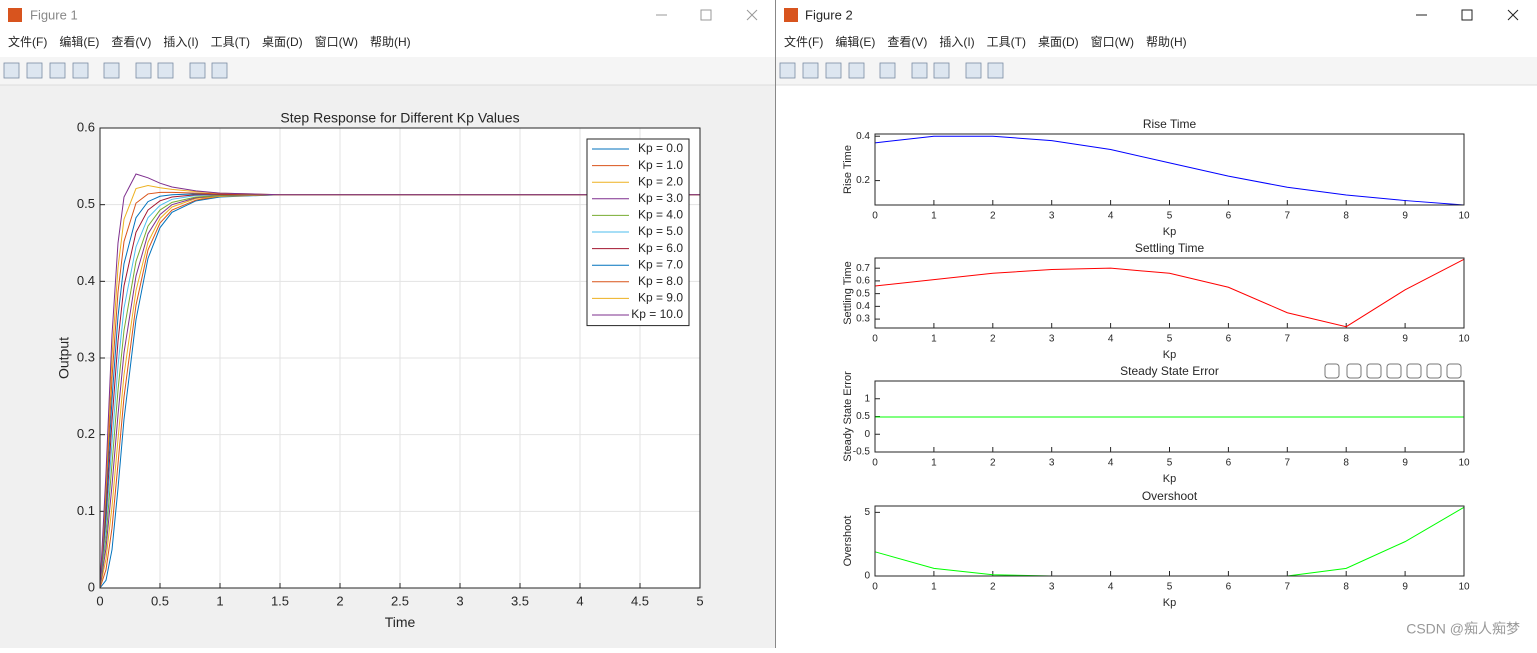  Describe the element at coordinates (459, 600) in the screenshot. I see `x-tick-label: 3` at that location.